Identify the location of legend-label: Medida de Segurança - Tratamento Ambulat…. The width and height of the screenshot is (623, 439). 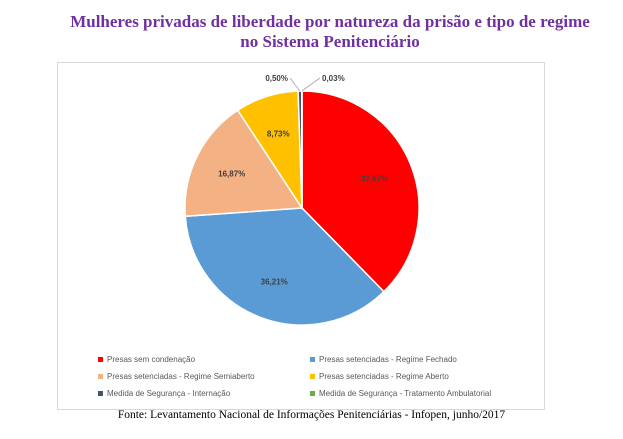
(405, 393).